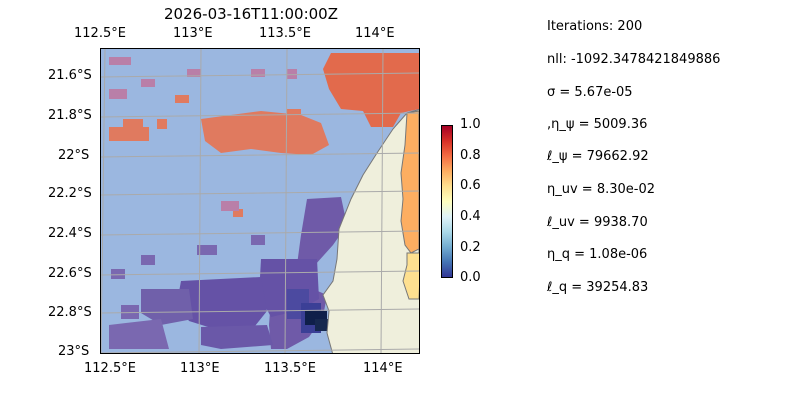  Describe the element at coordinates (601, 189) in the screenshot. I see `param-eta-uv: η_uv = 8.30e-02` at that location.